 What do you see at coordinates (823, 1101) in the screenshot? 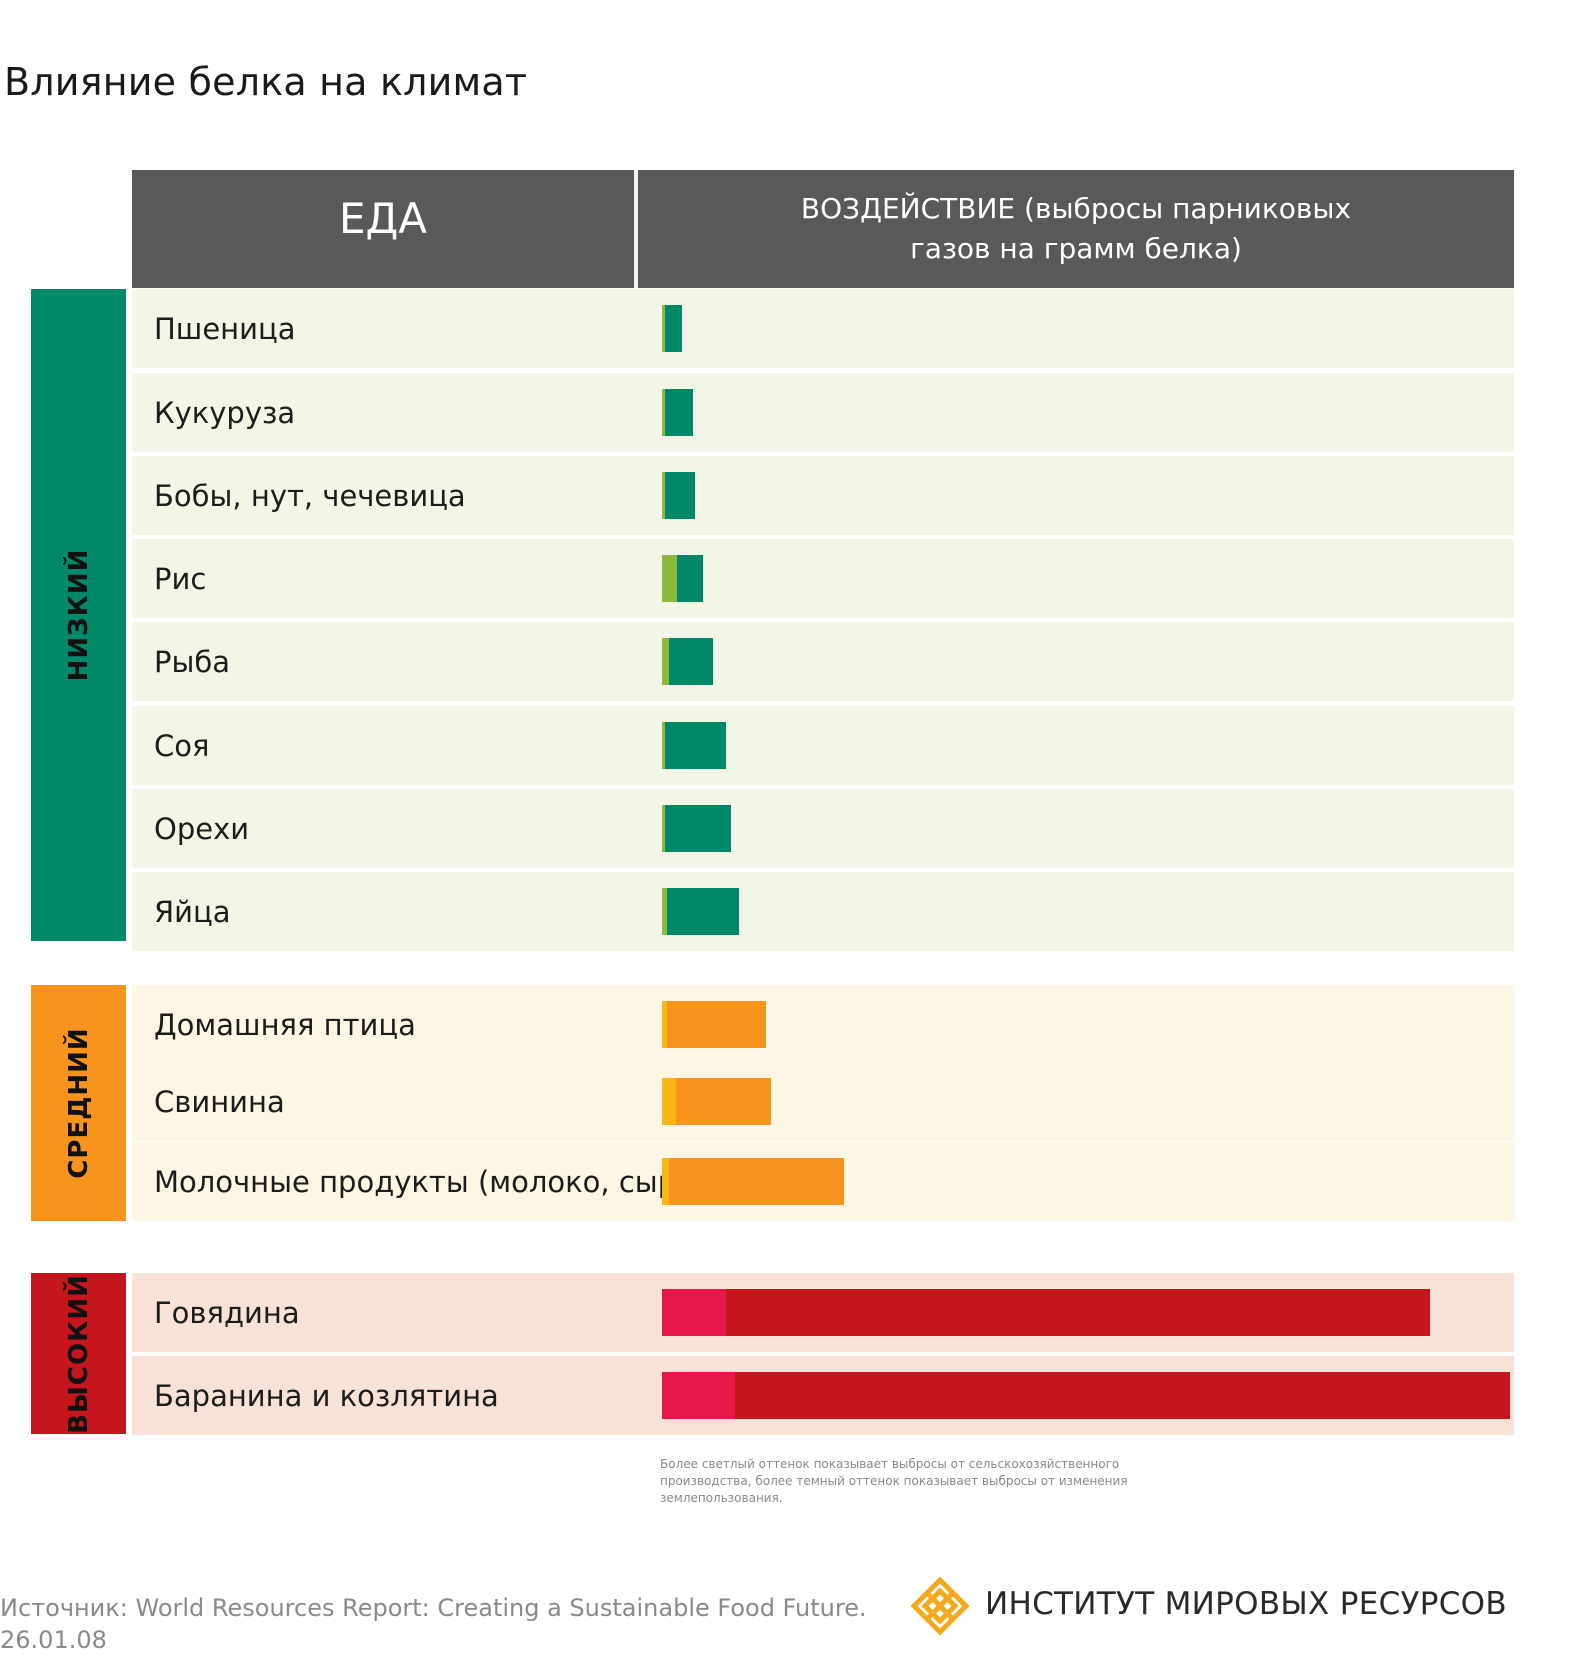
I see `table-row: Свинина` at bounding box center [823, 1101].